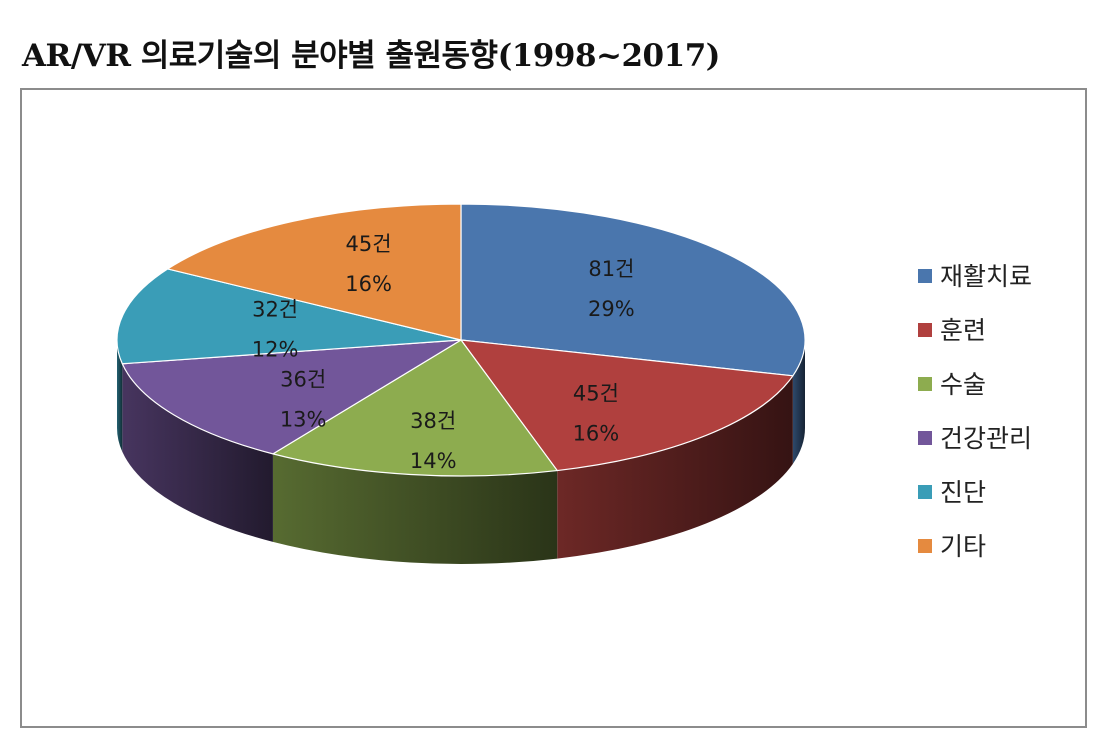  I want to click on legend-label-5: 진단, so click(963, 492).